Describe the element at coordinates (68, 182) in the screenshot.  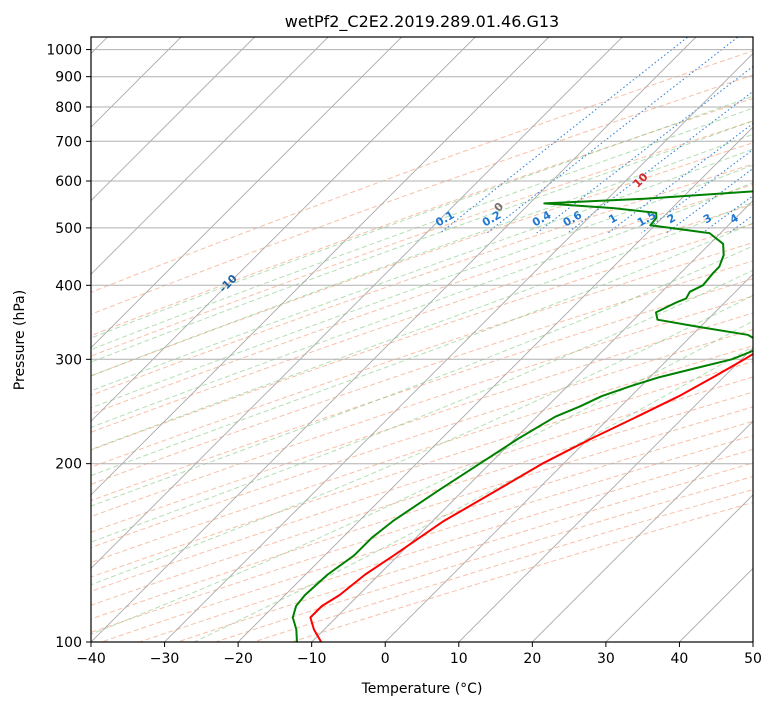
I see `y-tick-label: 600` at that location.